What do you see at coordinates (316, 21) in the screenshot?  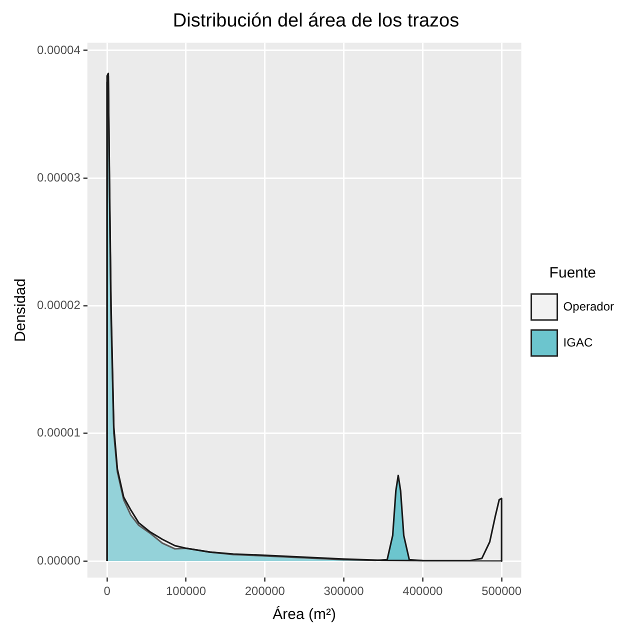 I see `chart-title: Distribución del área de los trazos` at bounding box center [316, 21].